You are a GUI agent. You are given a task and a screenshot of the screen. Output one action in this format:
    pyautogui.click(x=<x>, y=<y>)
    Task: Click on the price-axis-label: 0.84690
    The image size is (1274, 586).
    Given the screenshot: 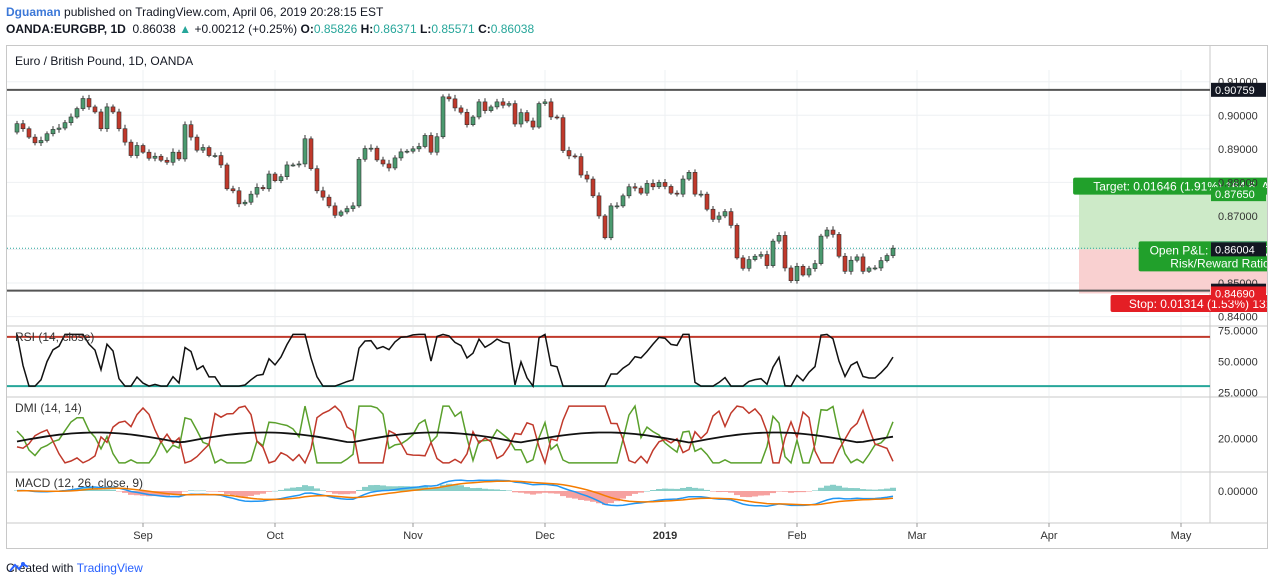 What is the action you would take?
    pyautogui.click(x=1235, y=294)
    